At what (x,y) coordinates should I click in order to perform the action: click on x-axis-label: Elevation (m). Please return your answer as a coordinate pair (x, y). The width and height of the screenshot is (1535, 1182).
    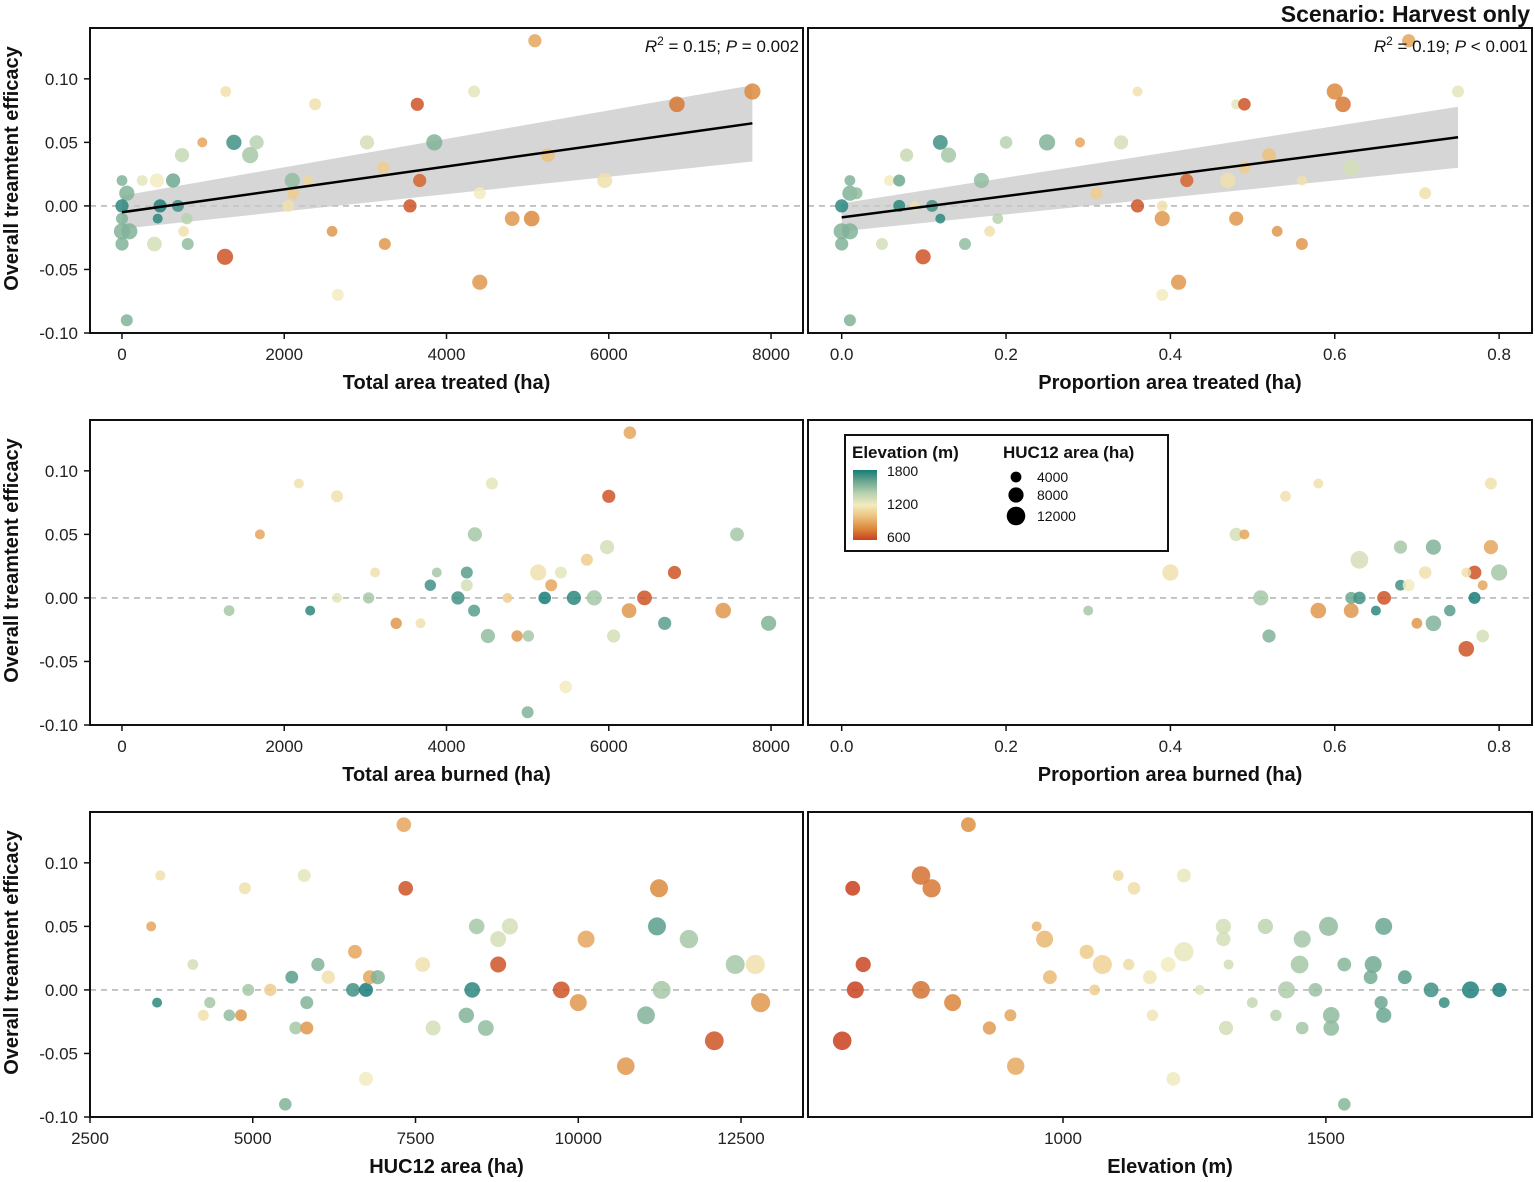
    Looking at the image, I should click on (1170, 1167).